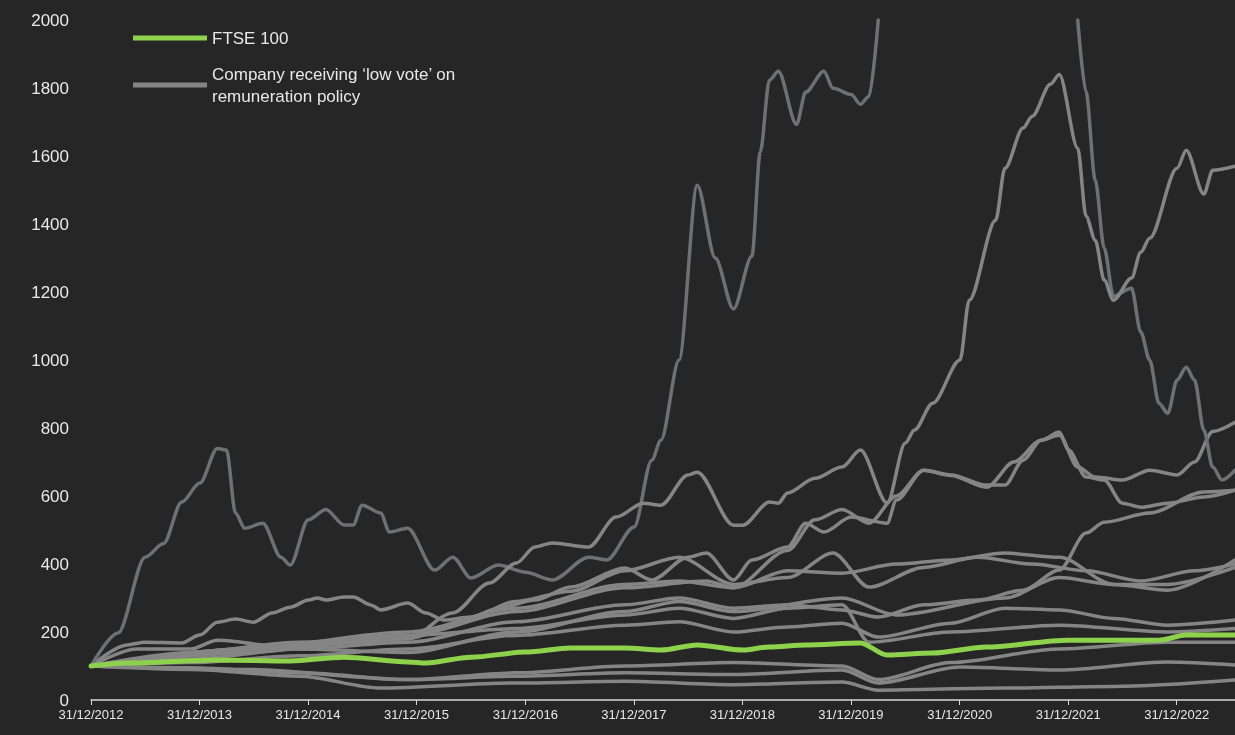 The image size is (1235, 735). What do you see at coordinates (50, 156) in the screenshot?
I see `y-tick-label: 1600` at bounding box center [50, 156].